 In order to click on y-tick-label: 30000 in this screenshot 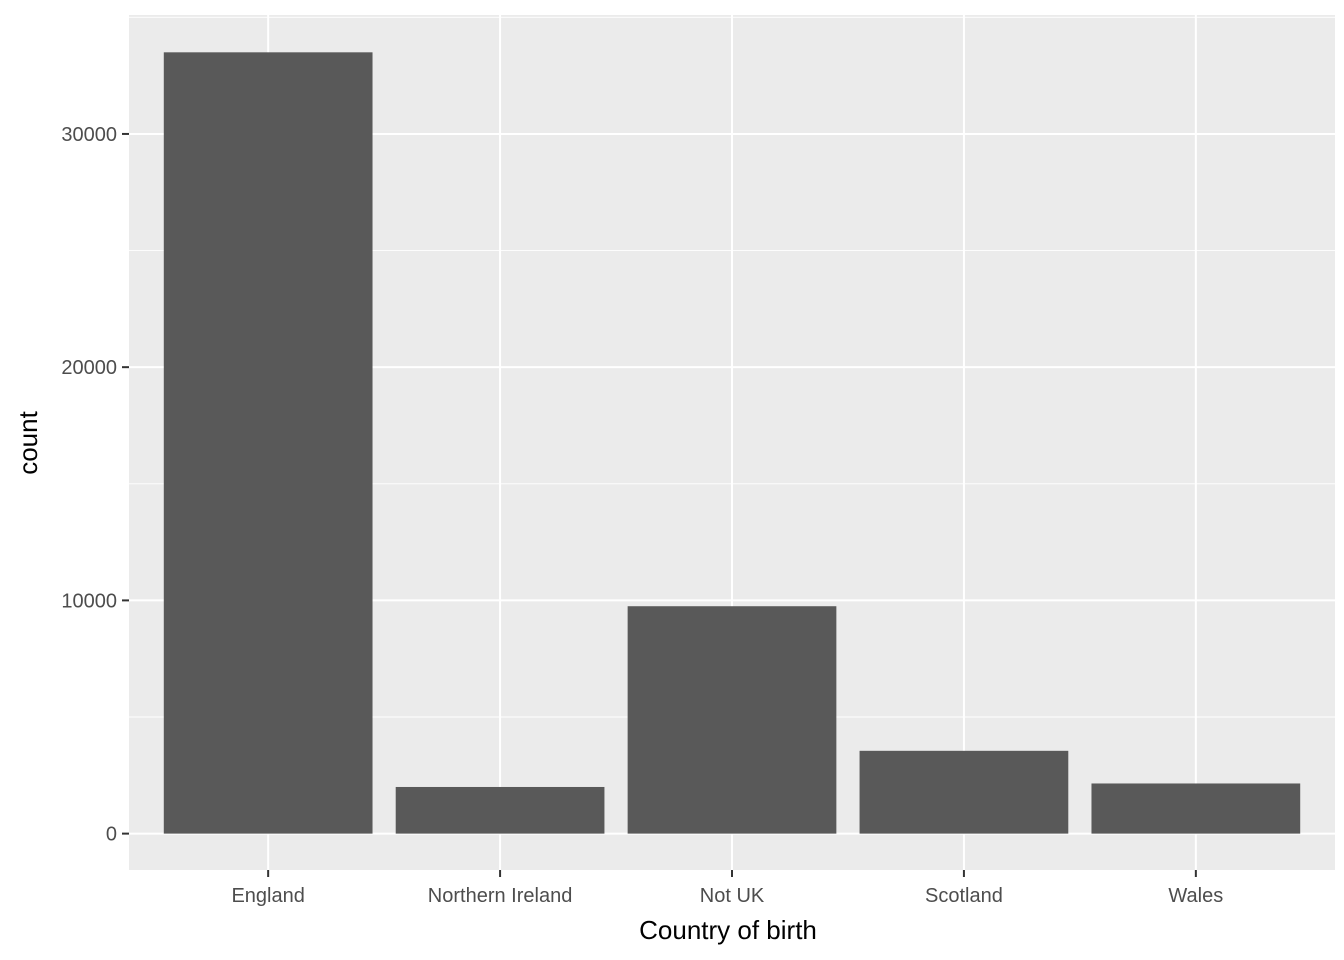, I will do `click(89, 135)`.